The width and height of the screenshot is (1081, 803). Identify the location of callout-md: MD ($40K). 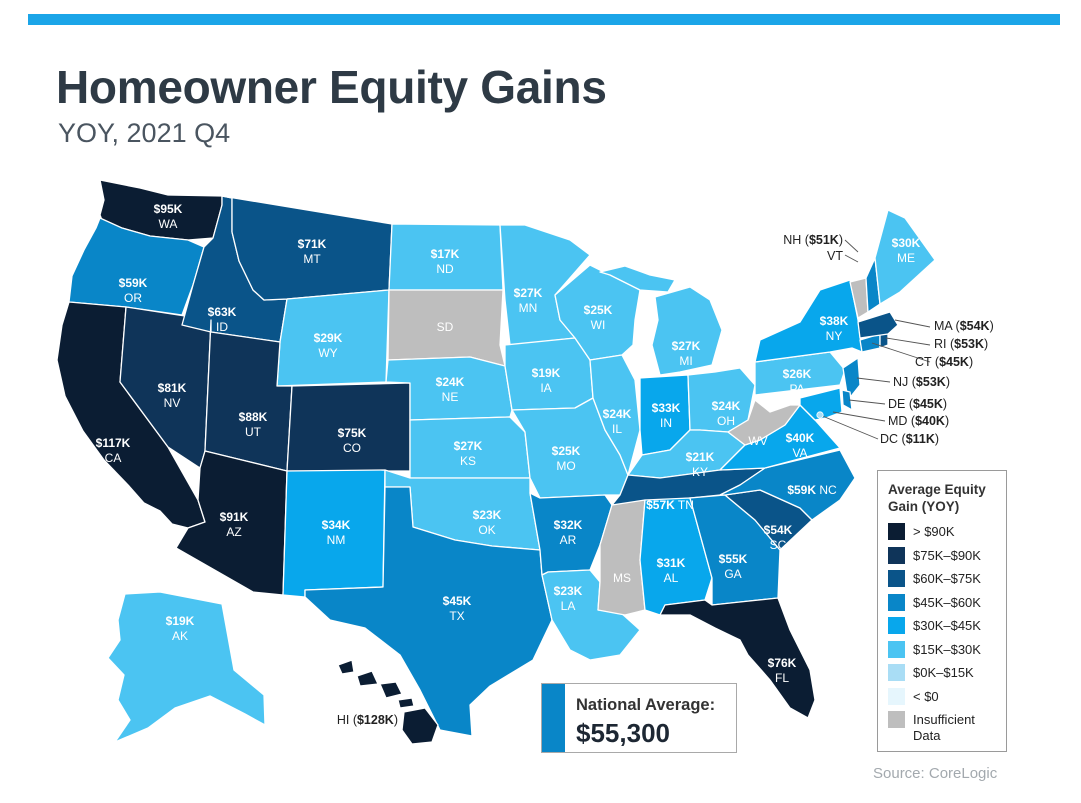
(918, 421).